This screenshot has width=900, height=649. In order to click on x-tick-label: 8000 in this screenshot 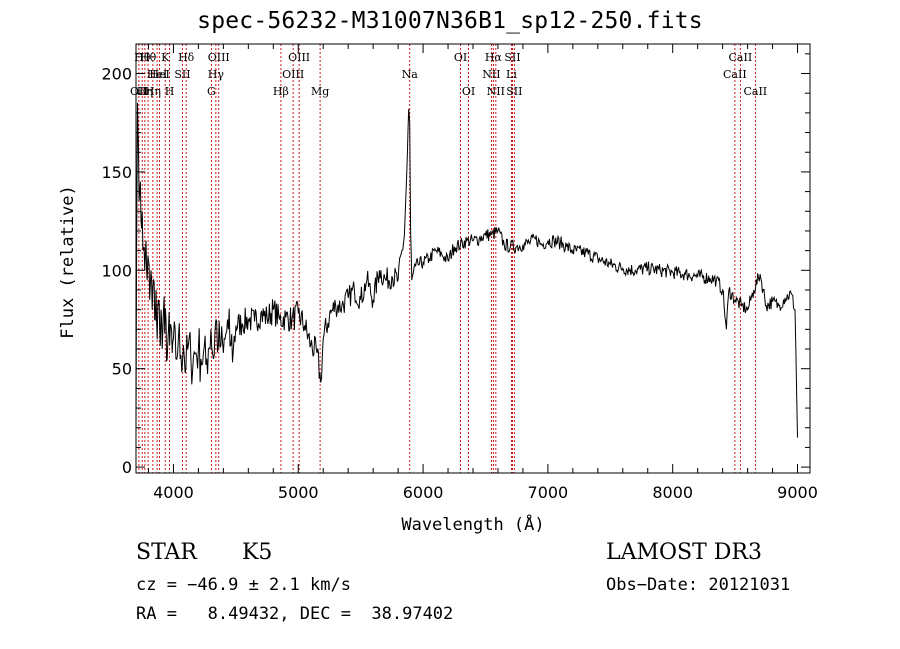, I will do `click(672, 492)`.